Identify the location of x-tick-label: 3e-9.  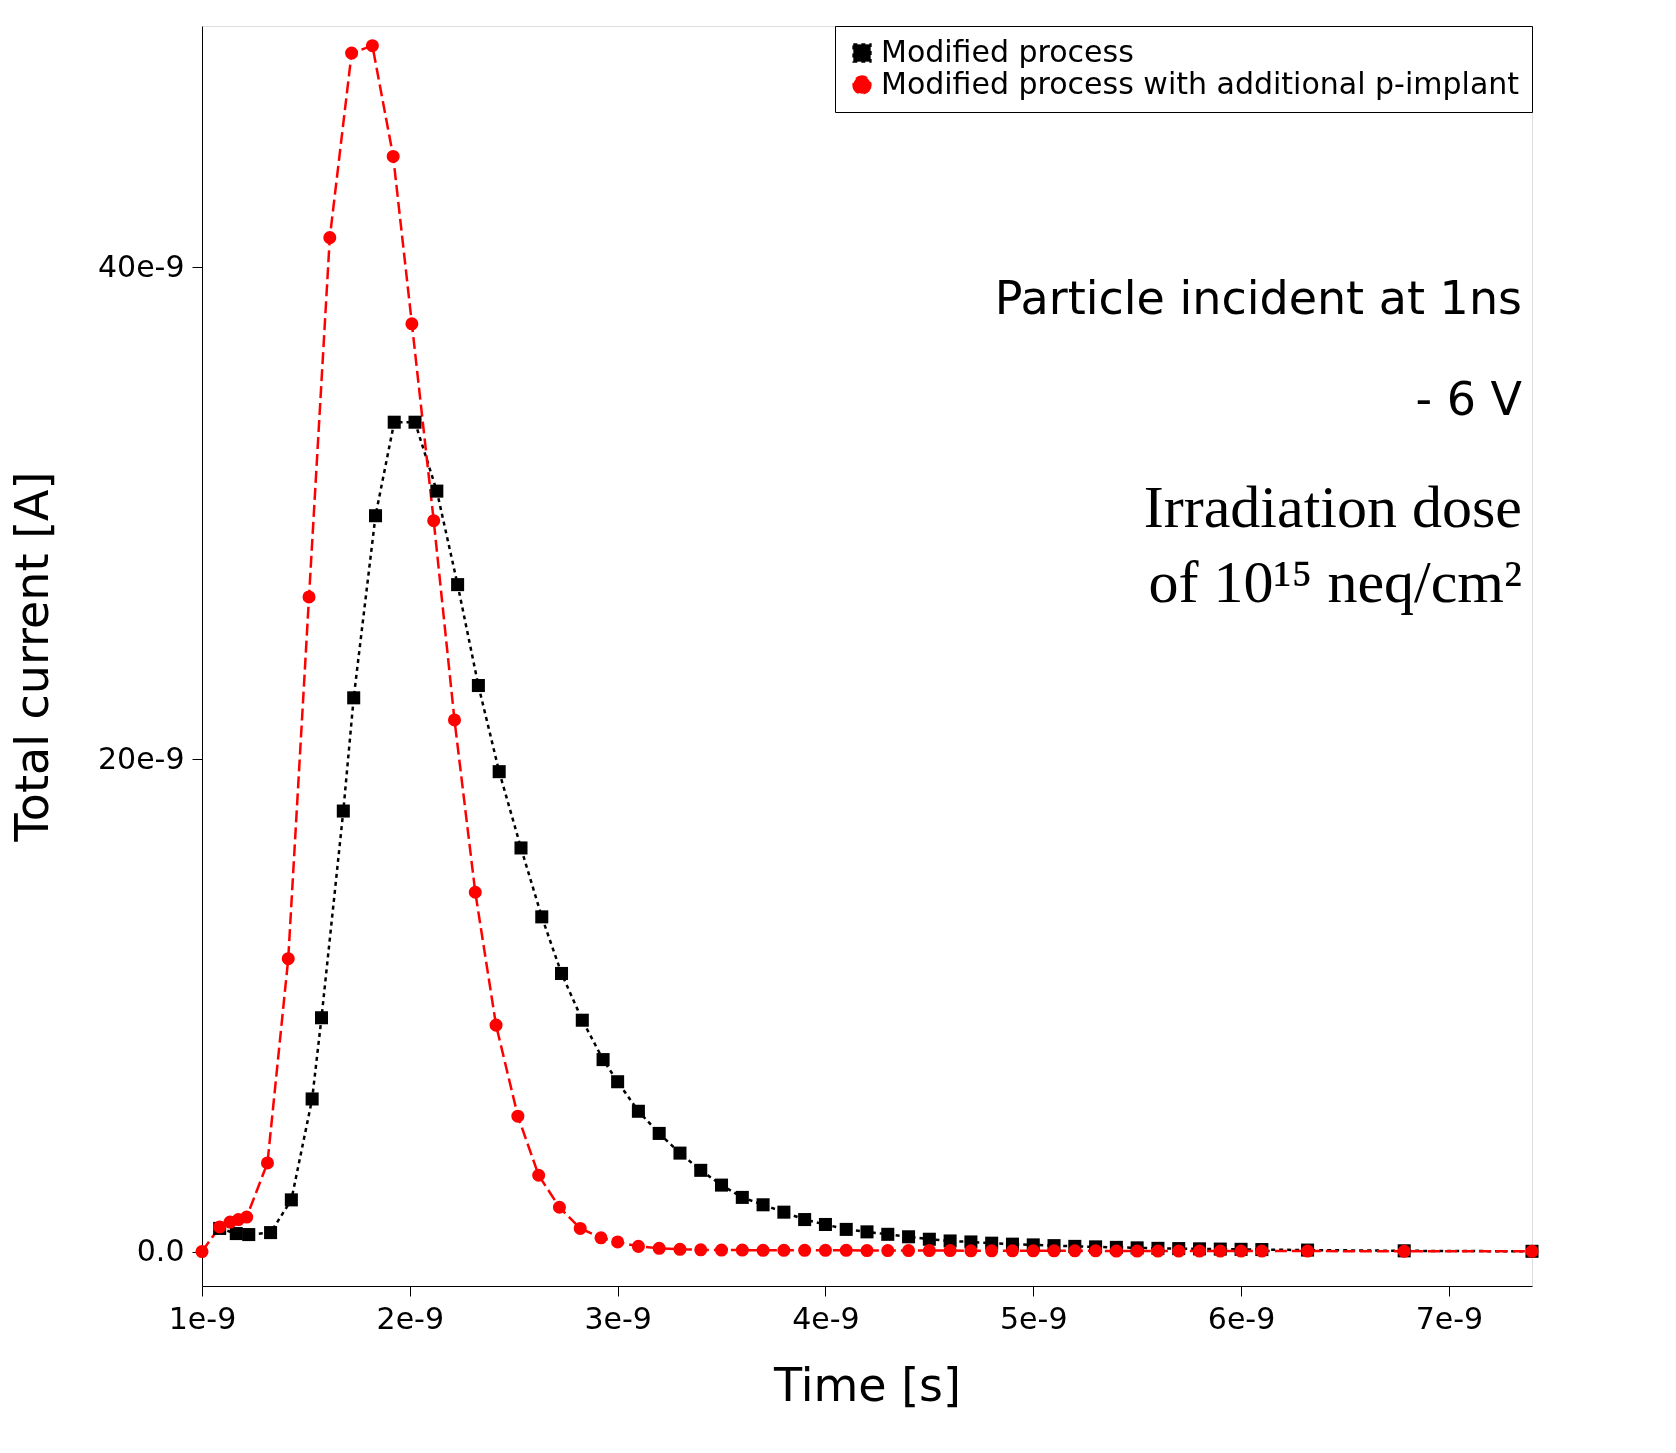
(618, 1318).